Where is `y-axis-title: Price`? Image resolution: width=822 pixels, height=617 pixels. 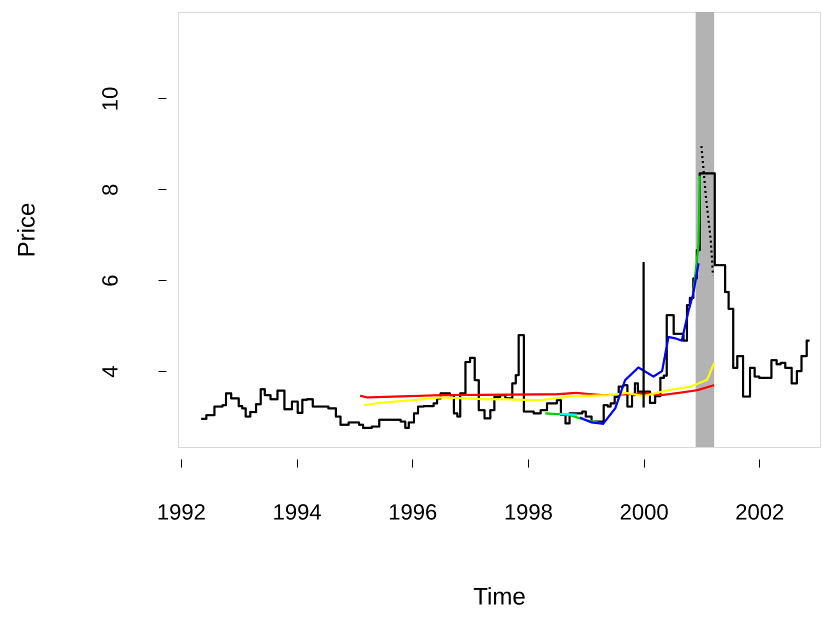
y-axis-title: Price is located at coordinates (27, 230).